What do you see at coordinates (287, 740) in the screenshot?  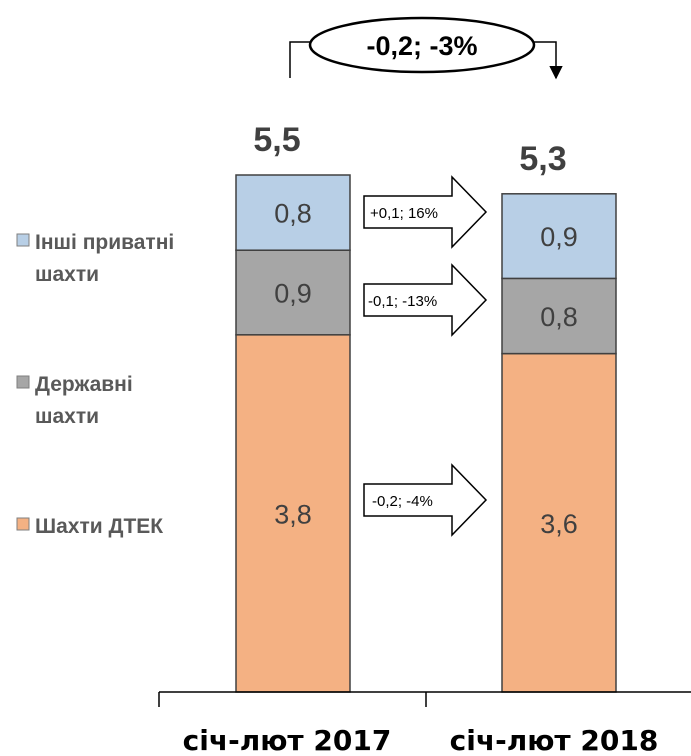 I see `x-tick-label-2017: січ-лют 2017` at bounding box center [287, 740].